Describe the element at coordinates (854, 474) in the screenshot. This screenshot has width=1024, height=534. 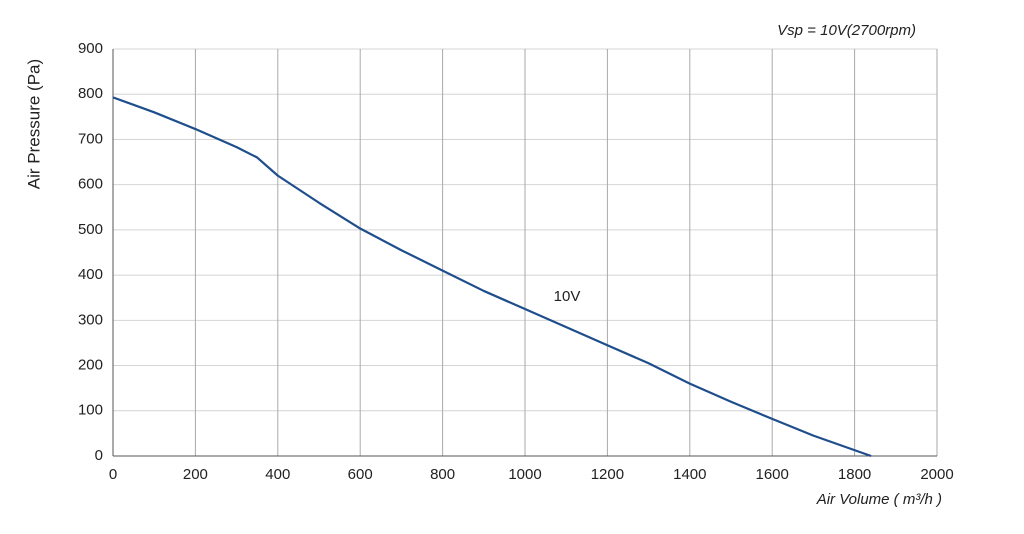
I see `x-tick-label: 1800` at that location.